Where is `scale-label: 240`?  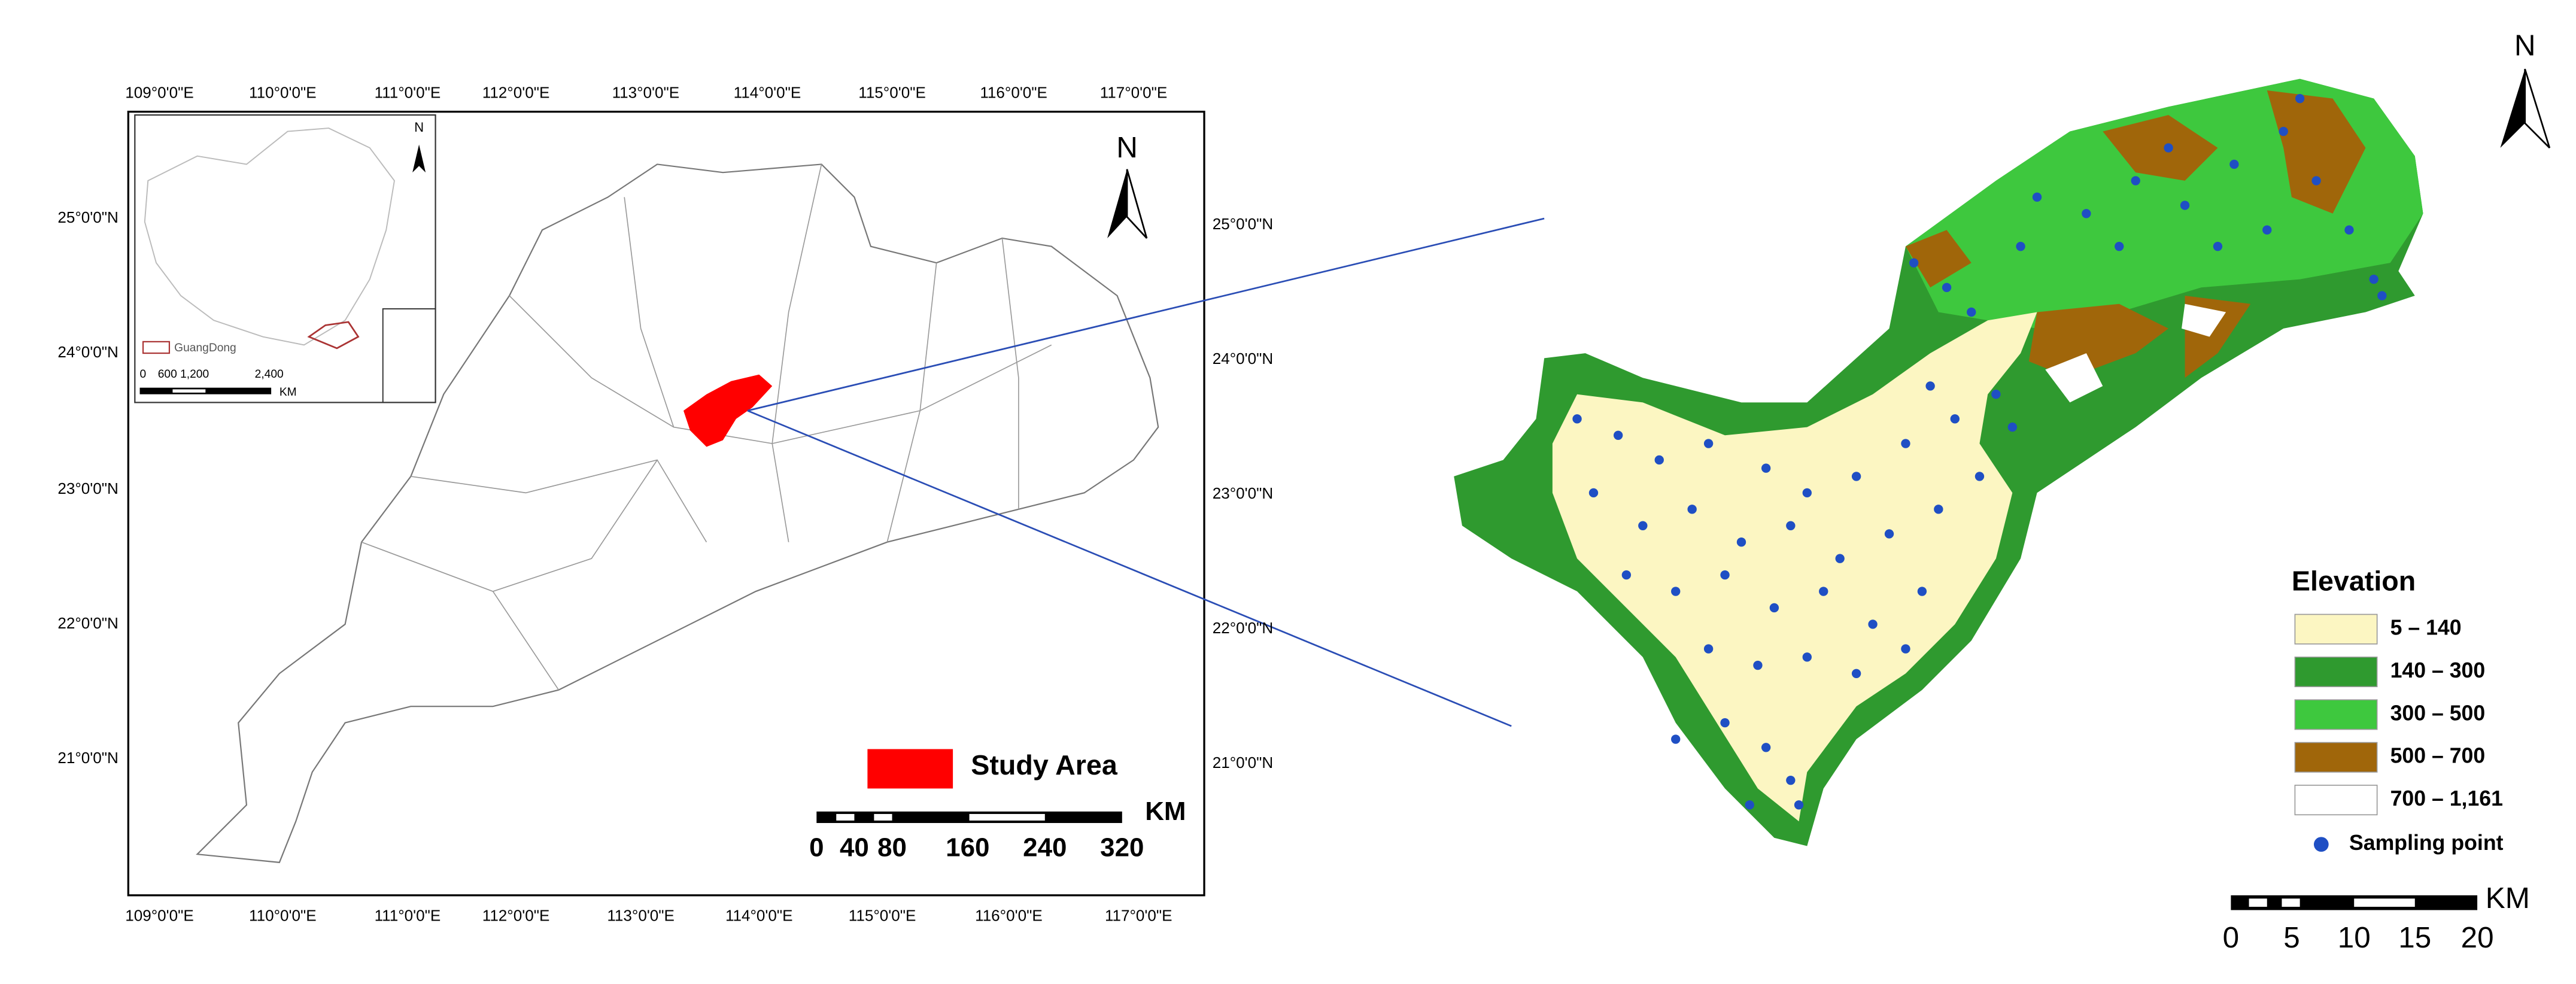 scale-label: 240 is located at coordinates (1045, 848).